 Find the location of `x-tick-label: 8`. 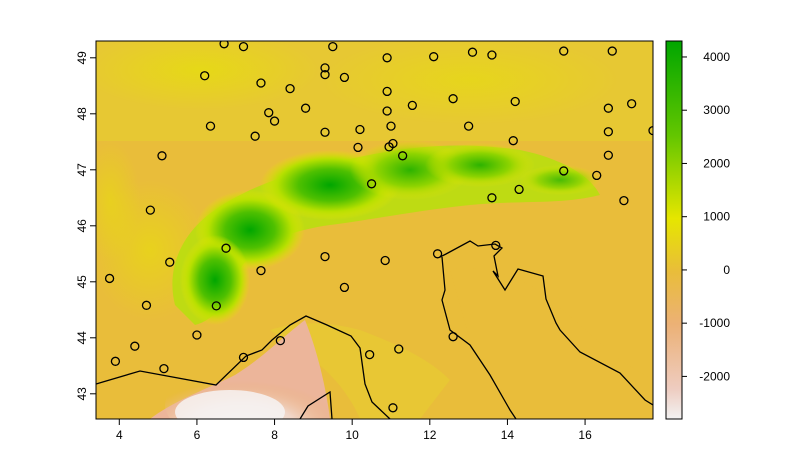

x-tick-label: 8 is located at coordinates (274, 435).